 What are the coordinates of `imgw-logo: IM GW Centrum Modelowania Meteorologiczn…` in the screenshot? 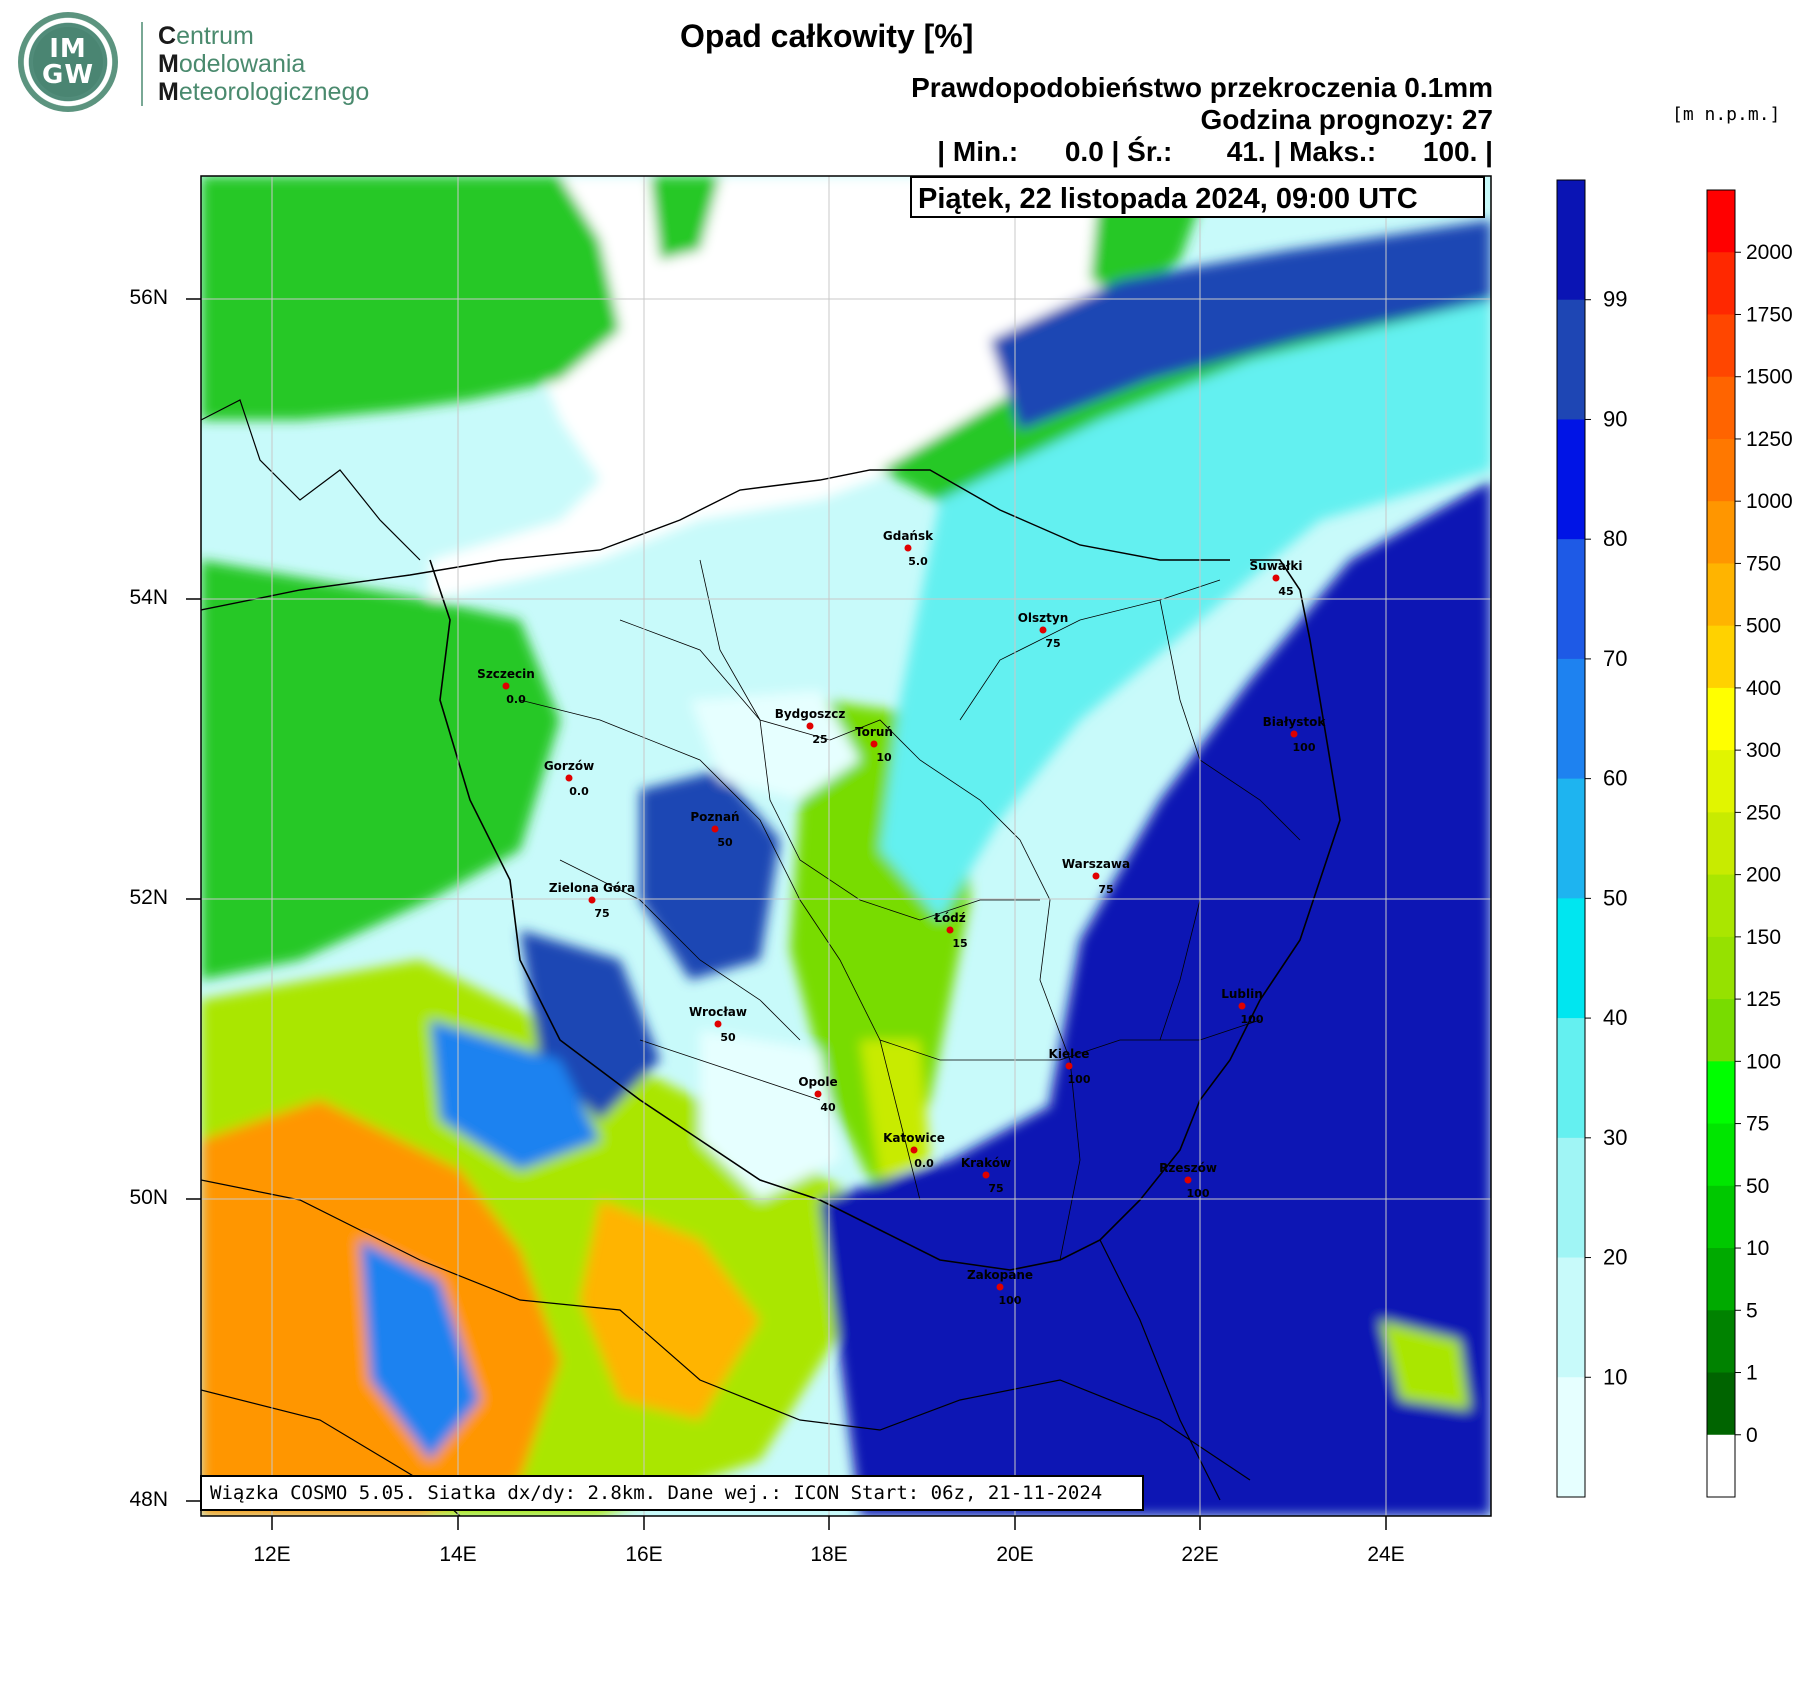 It's located at (198, 63).